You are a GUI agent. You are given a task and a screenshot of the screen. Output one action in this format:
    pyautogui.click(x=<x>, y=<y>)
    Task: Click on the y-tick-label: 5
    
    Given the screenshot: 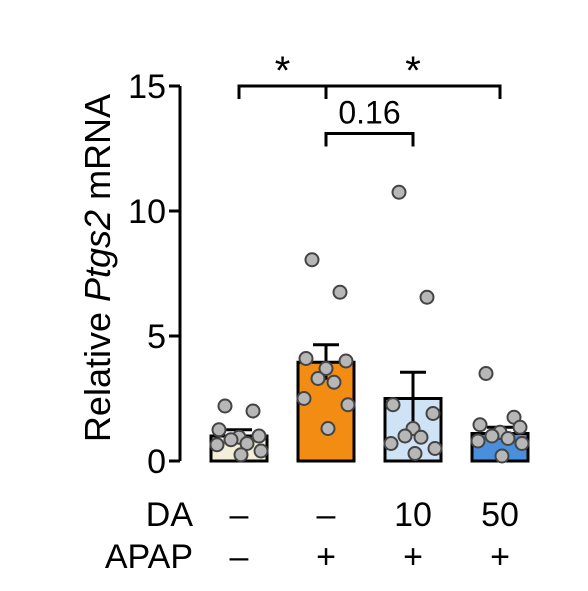 What is the action you would take?
    pyautogui.click(x=156, y=337)
    